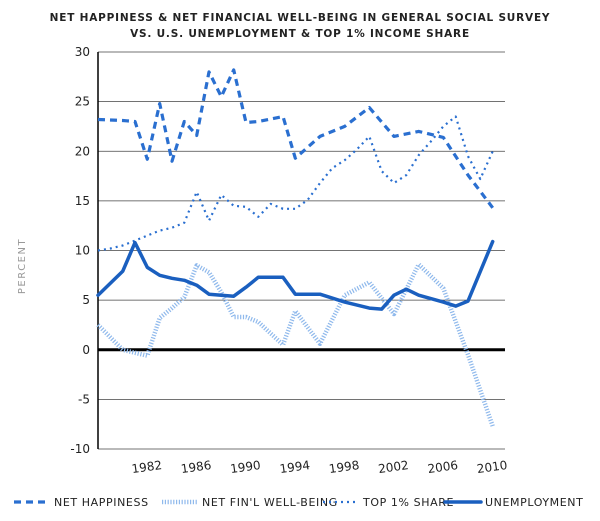 The width and height of the screenshot is (600, 521). I want to click on x-tick-label: 2010, so click(492, 467).